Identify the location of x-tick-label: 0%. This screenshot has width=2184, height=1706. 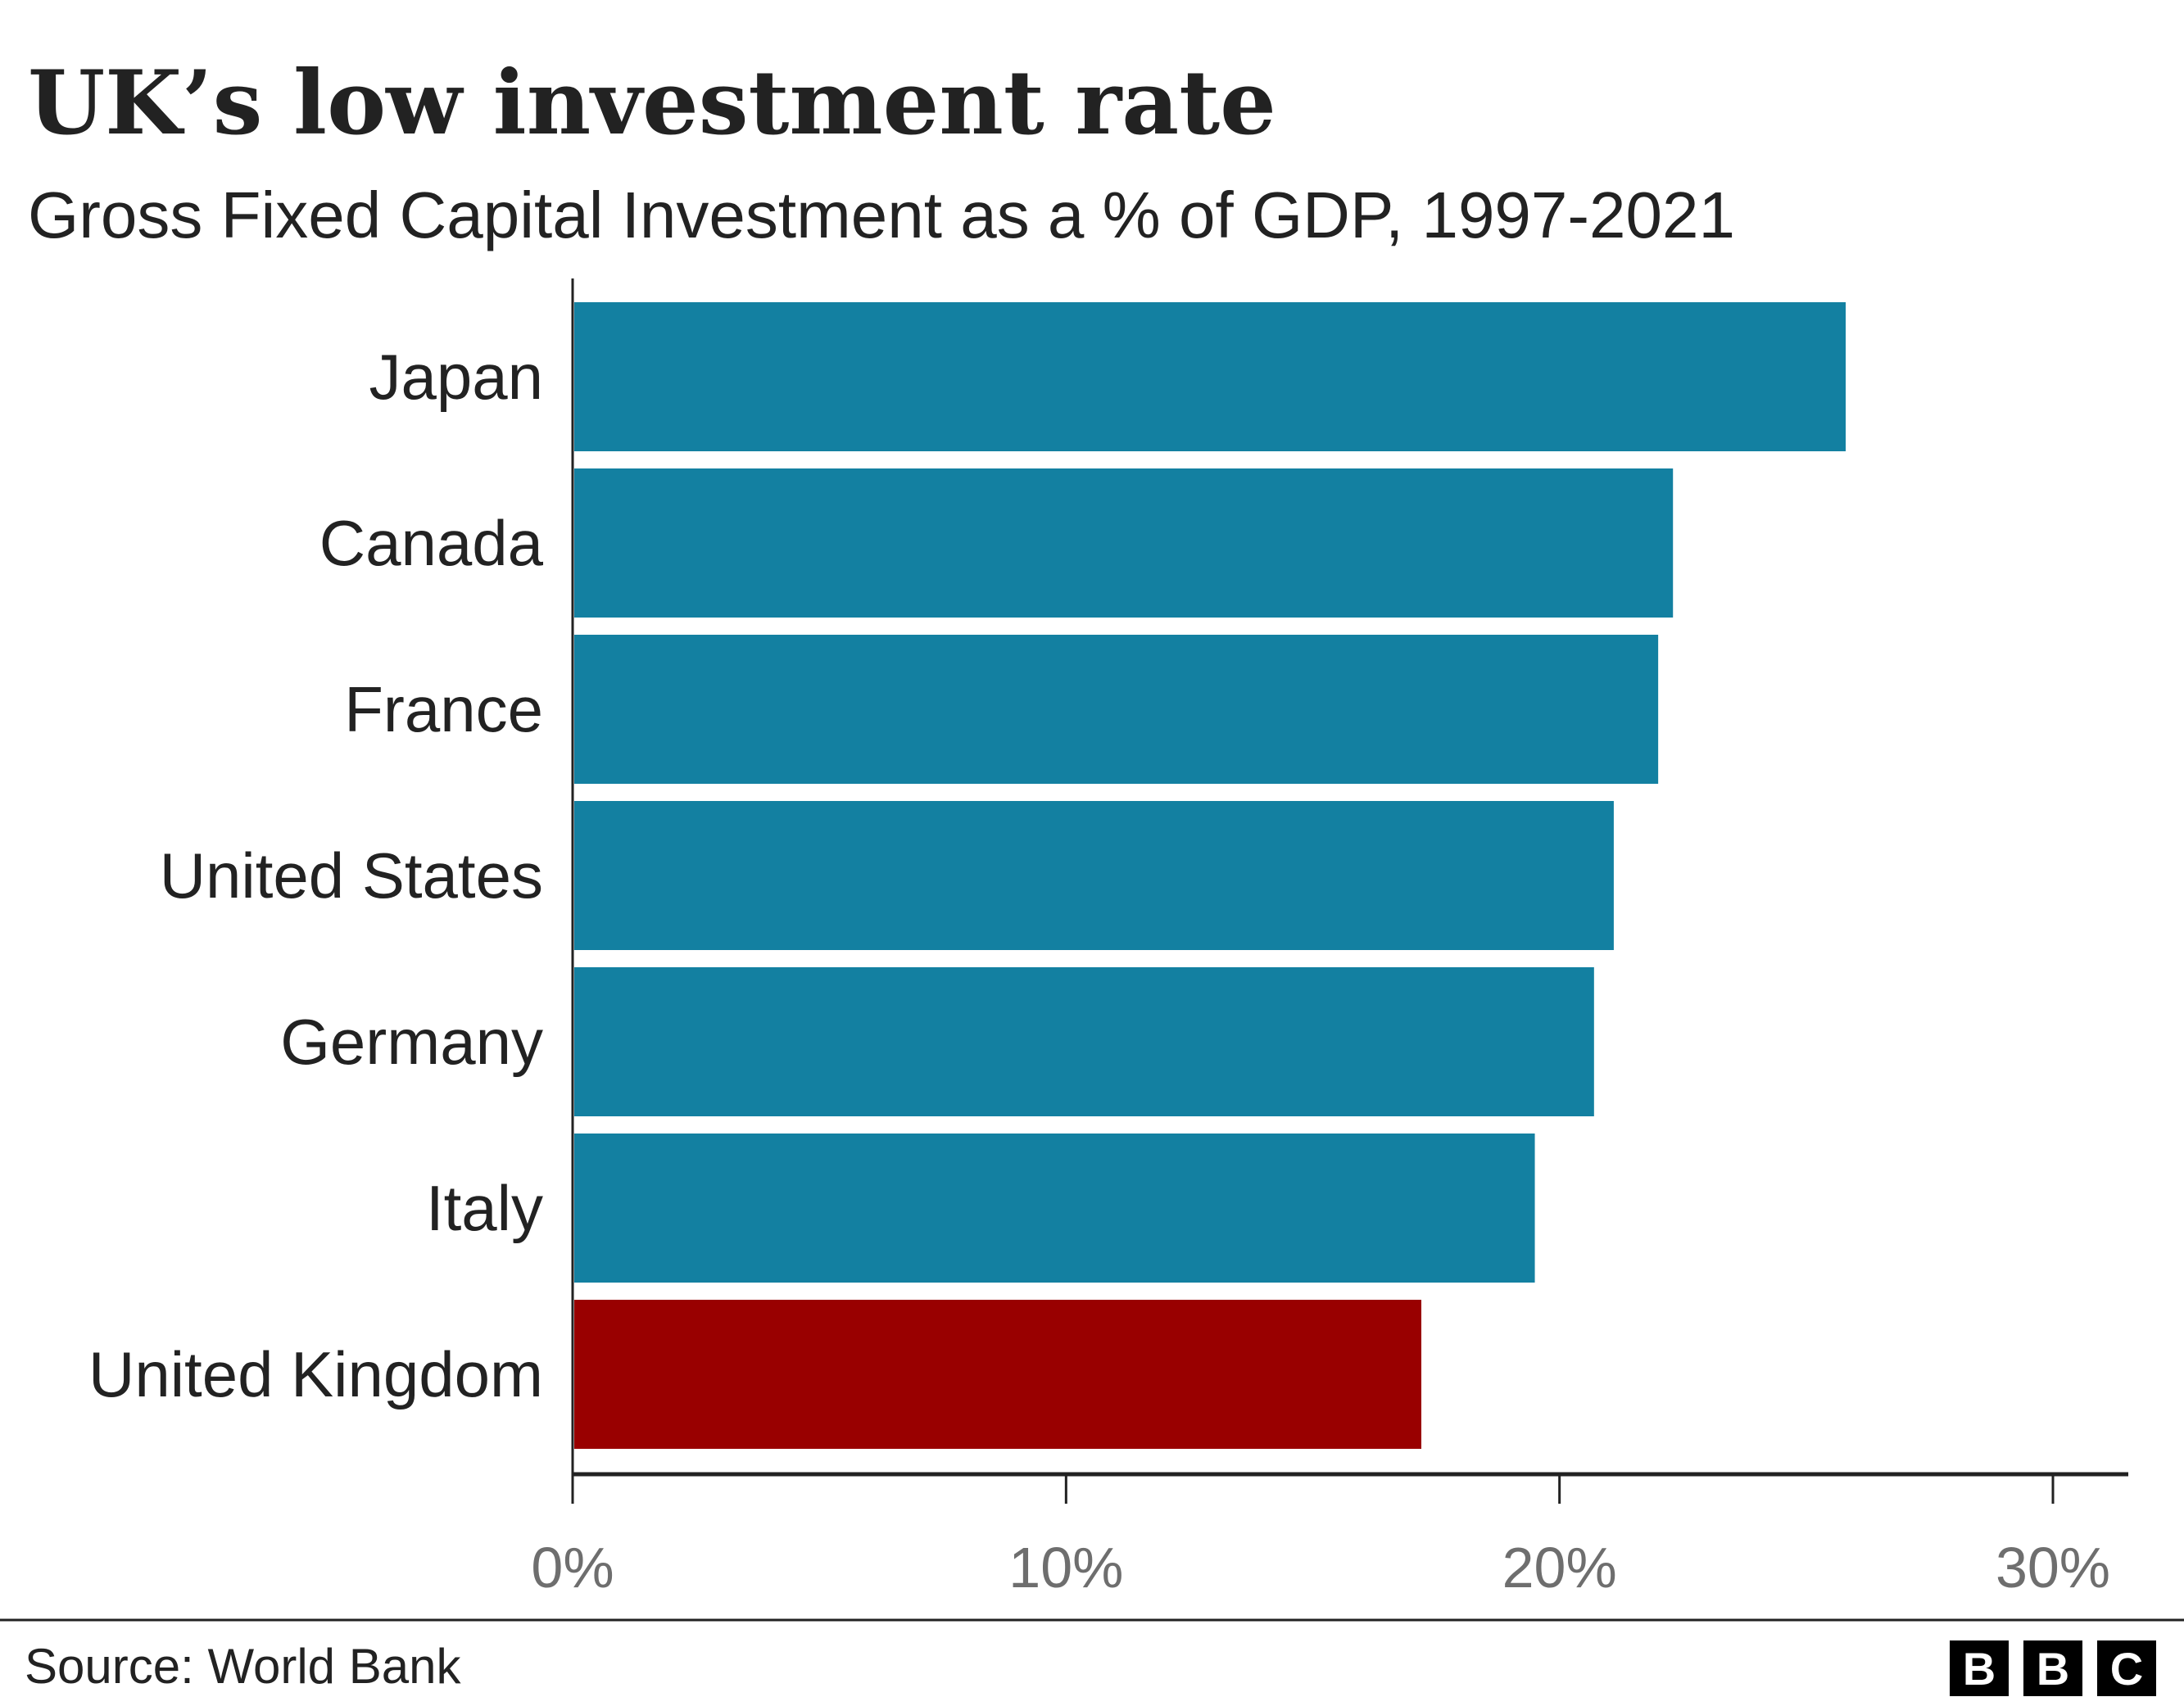
(572, 1568).